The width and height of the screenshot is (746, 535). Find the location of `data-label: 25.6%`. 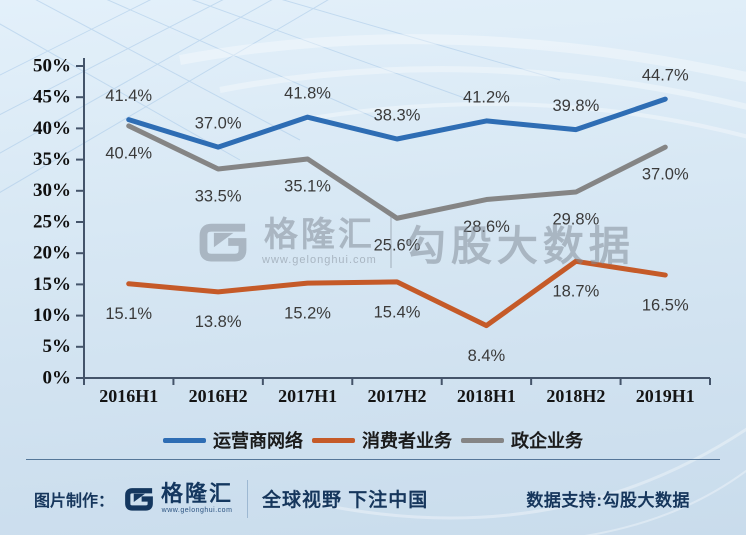

data-label: 25.6% is located at coordinates (397, 246).